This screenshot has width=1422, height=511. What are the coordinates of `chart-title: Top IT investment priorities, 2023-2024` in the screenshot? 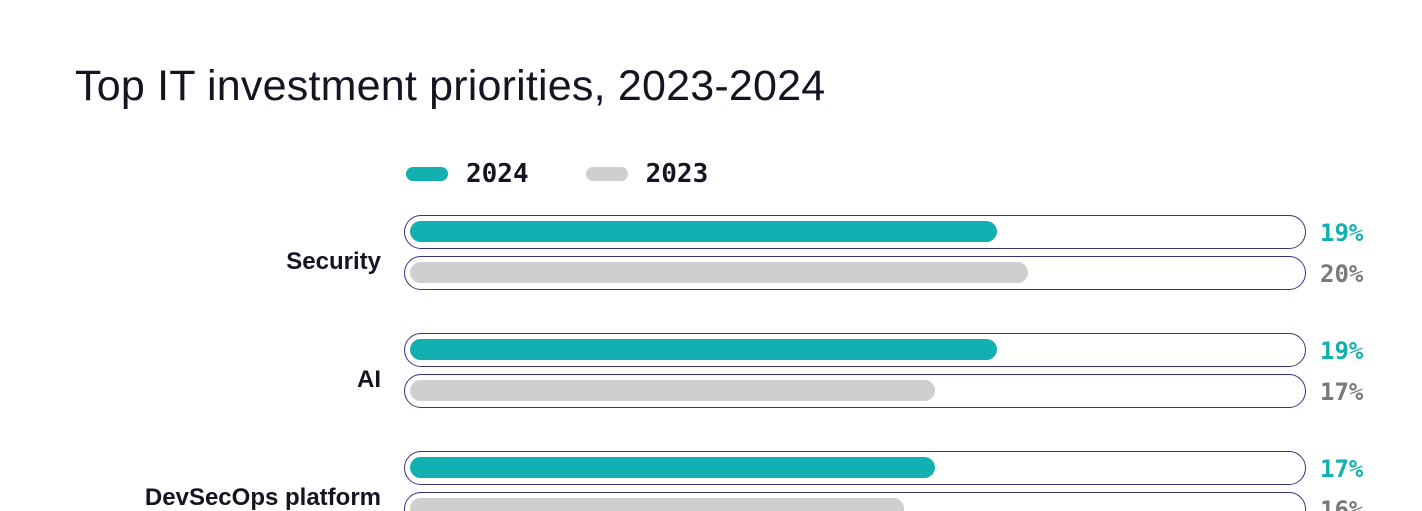 It's located at (450, 86).